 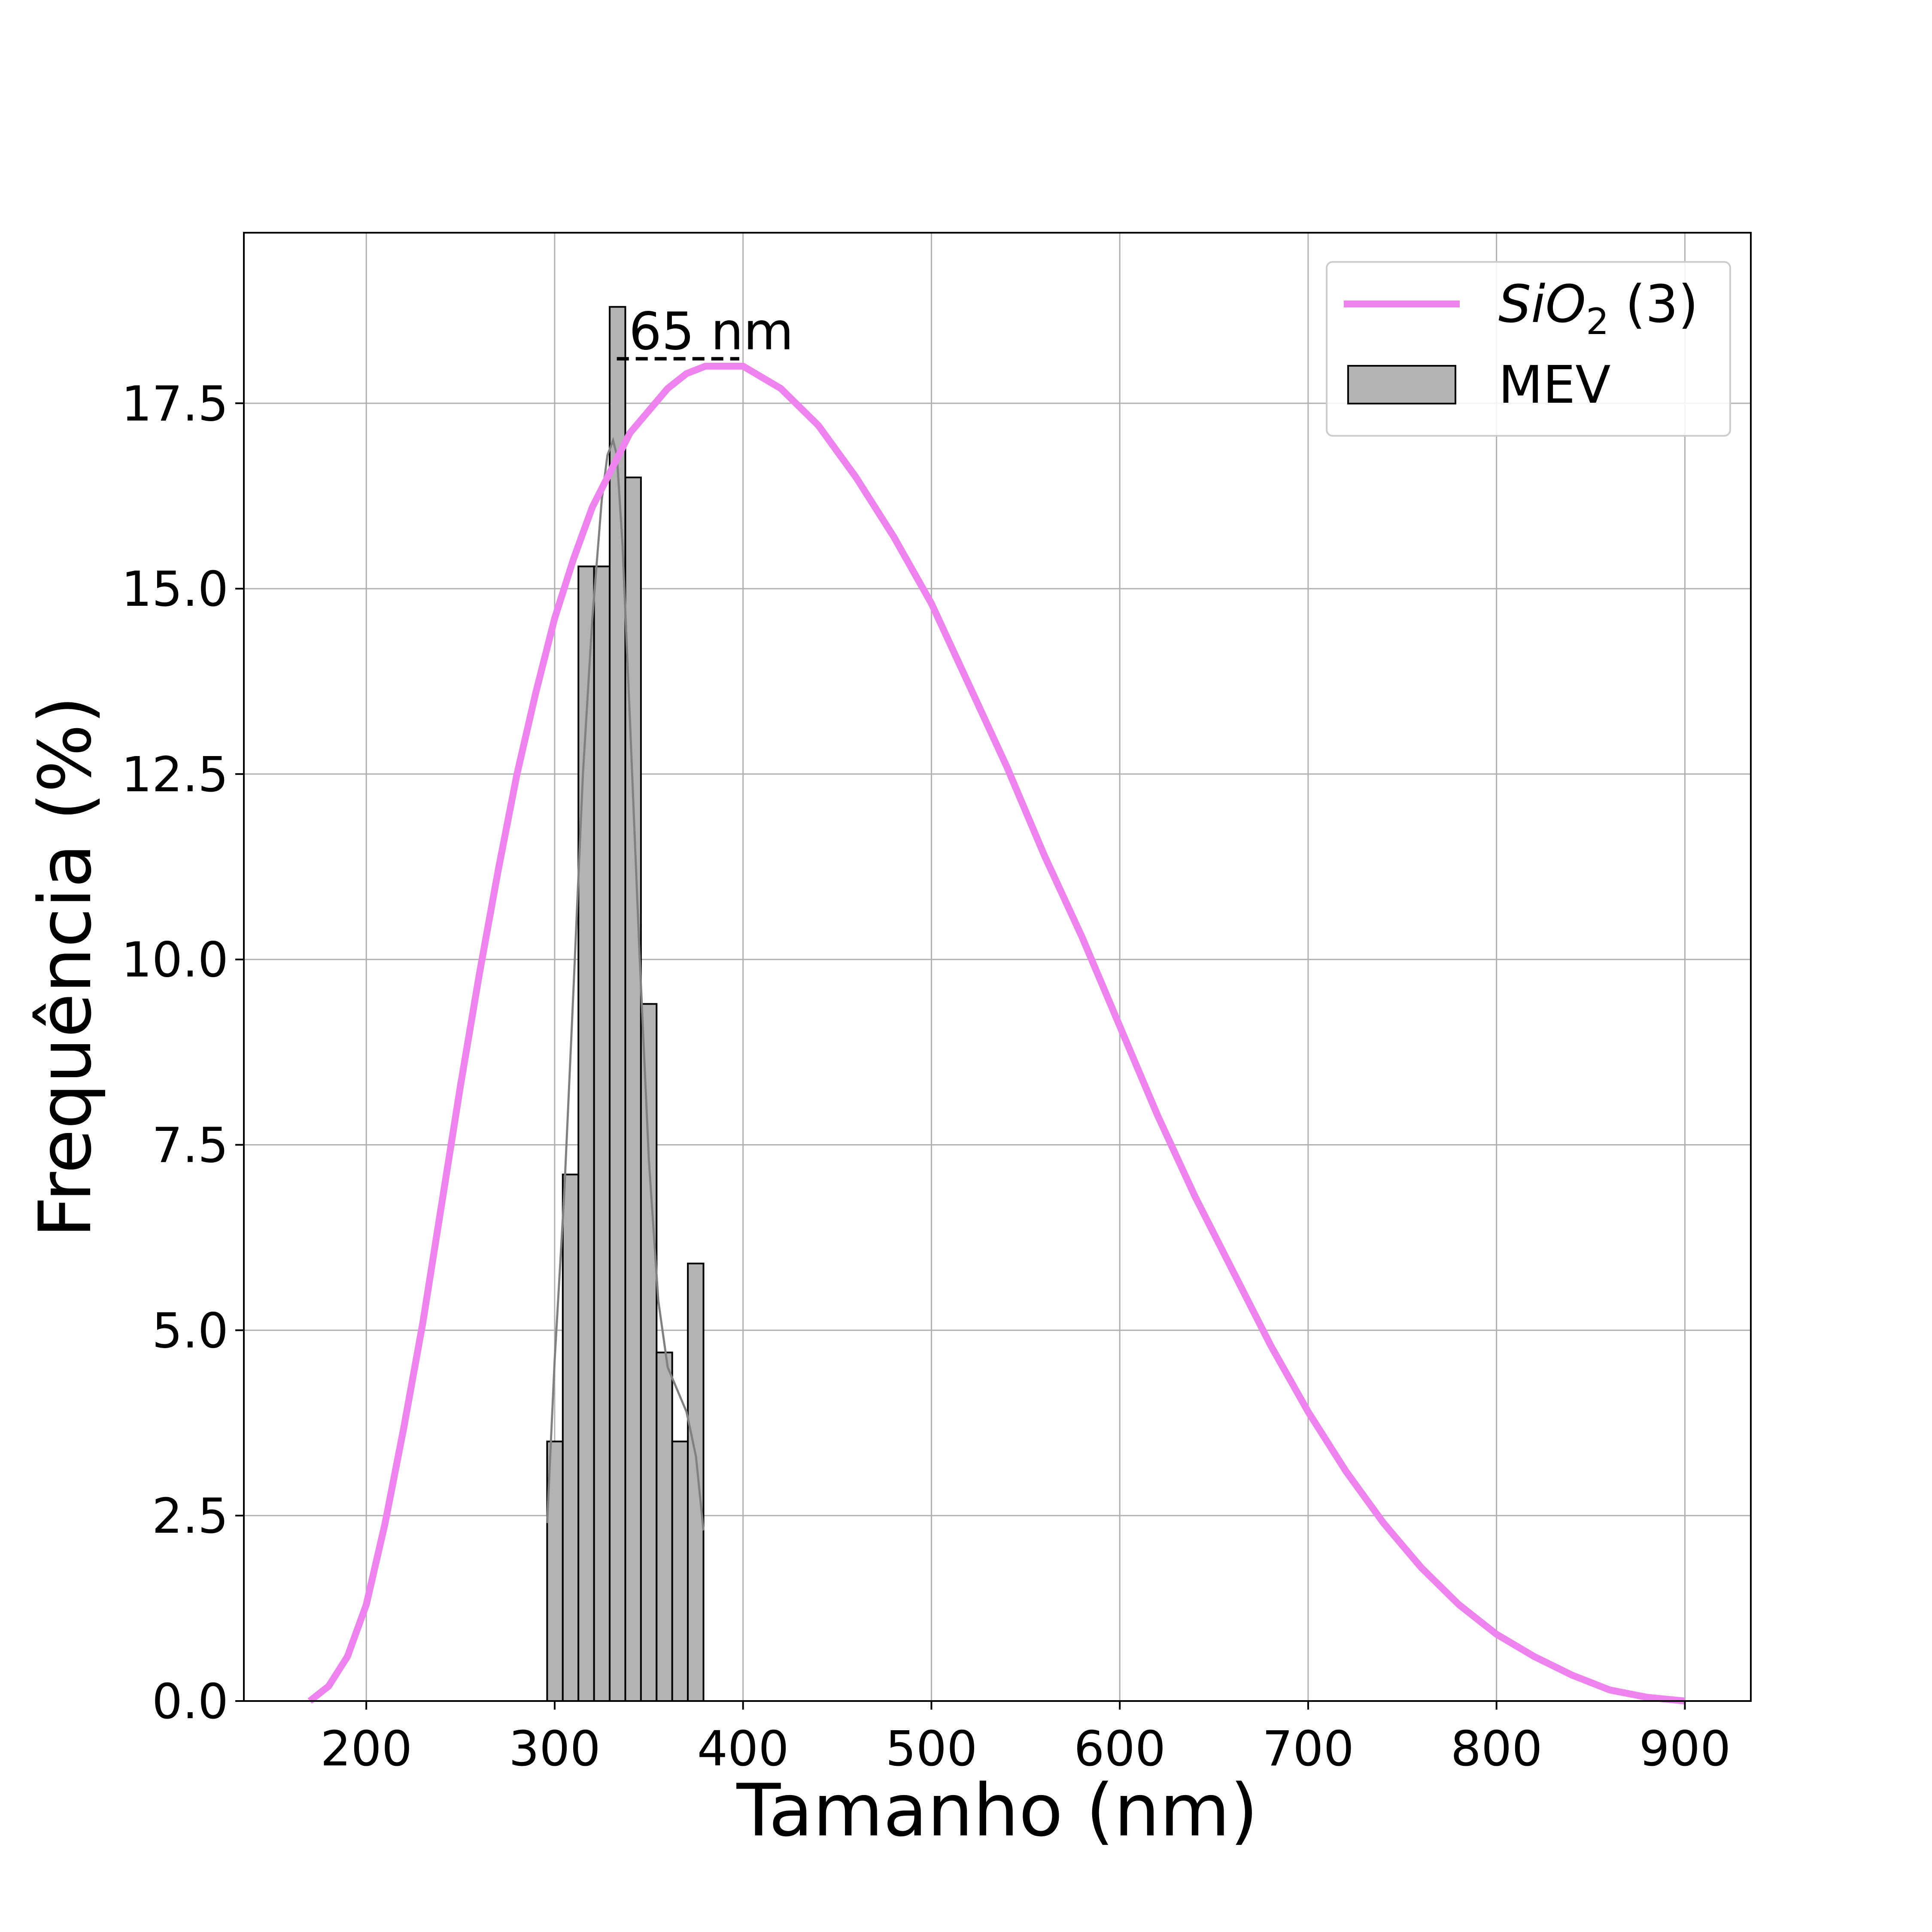 What do you see at coordinates (175, 961) in the screenshot?
I see `y-tick-label: 10.0` at bounding box center [175, 961].